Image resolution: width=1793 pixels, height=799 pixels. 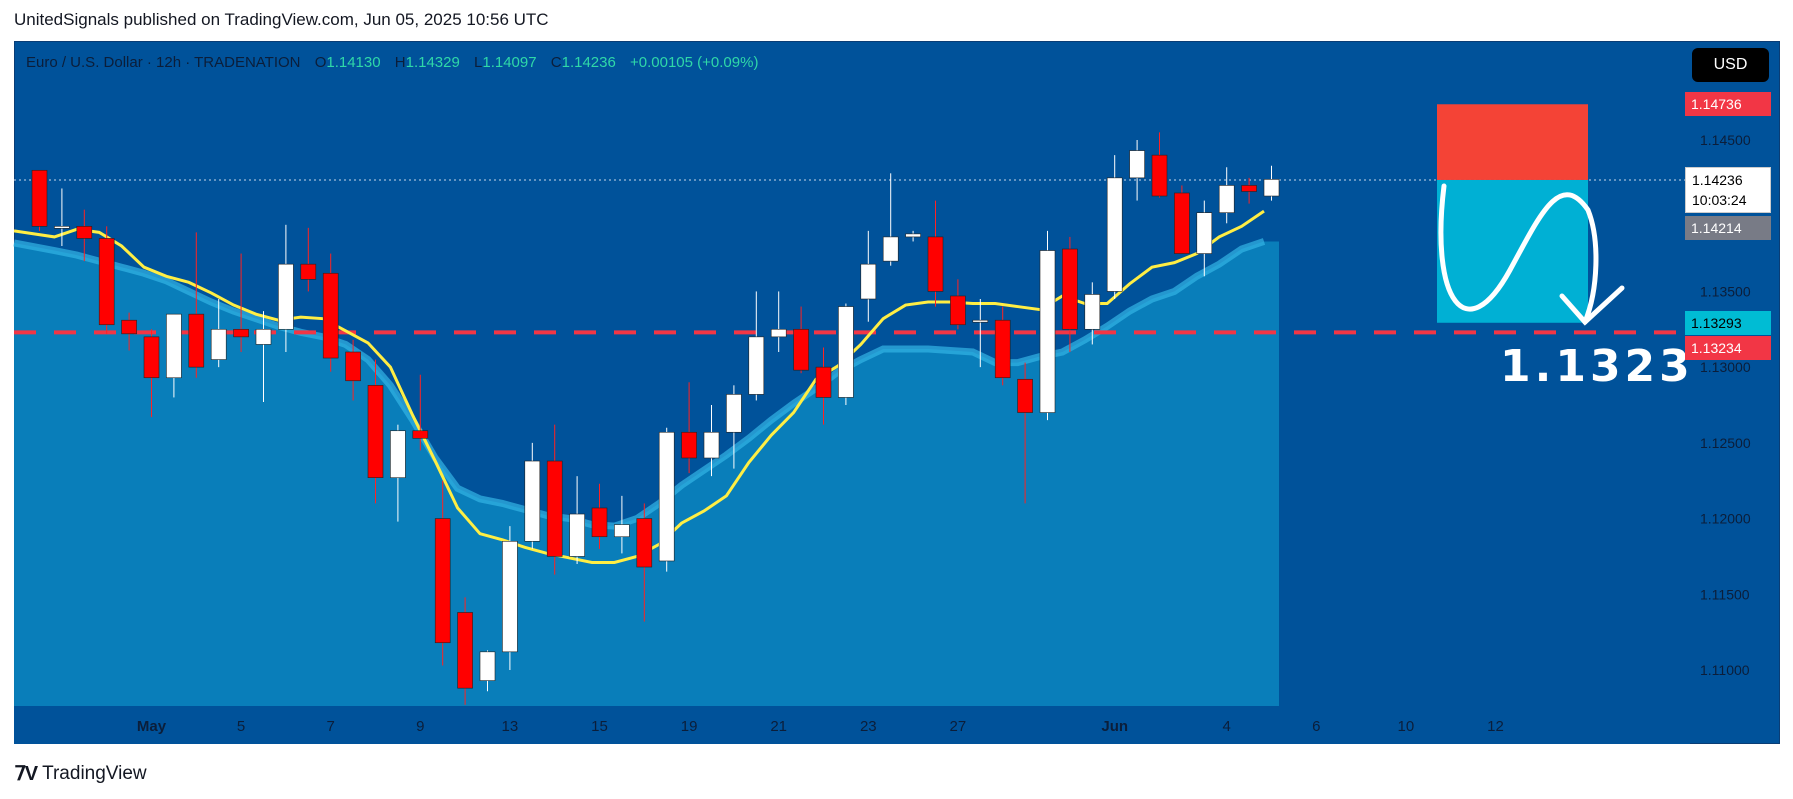 What do you see at coordinates (1725, 443) in the screenshot?
I see `y-tick-label: 1.12500` at bounding box center [1725, 443].